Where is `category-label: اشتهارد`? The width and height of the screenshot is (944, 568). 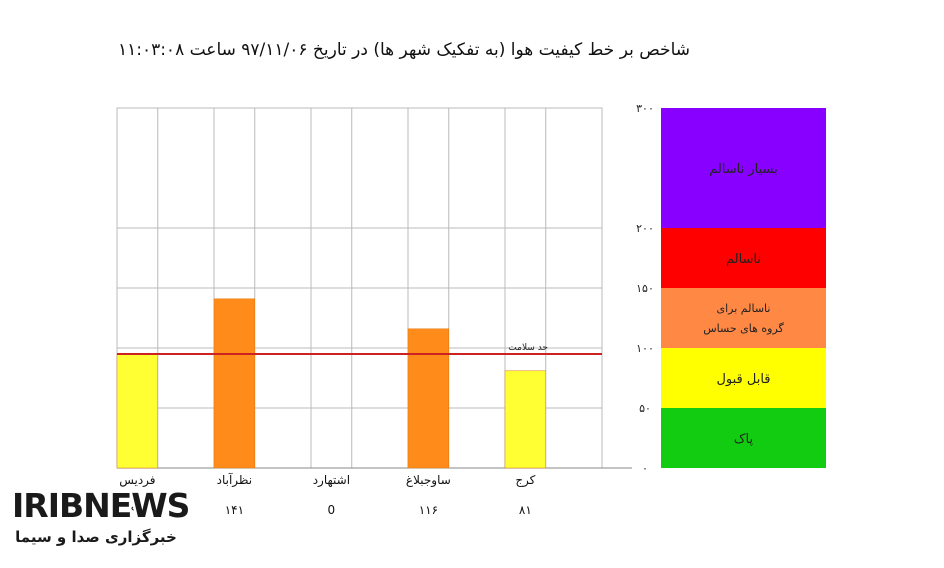 category-label: اشتهارد is located at coordinates (331, 480).